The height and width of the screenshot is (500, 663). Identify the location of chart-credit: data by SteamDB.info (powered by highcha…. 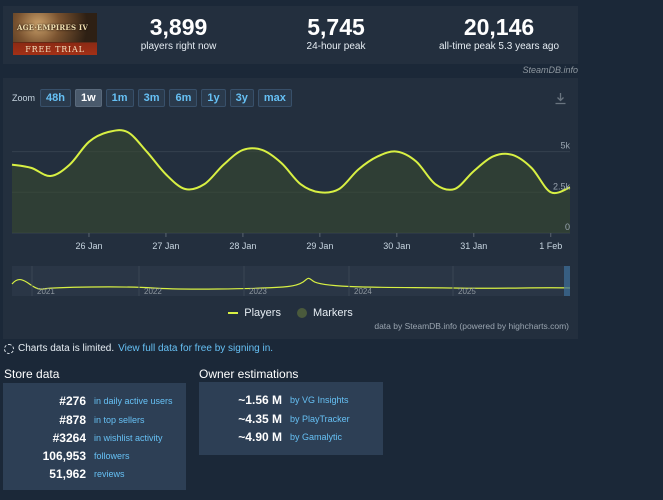
(471, 326).